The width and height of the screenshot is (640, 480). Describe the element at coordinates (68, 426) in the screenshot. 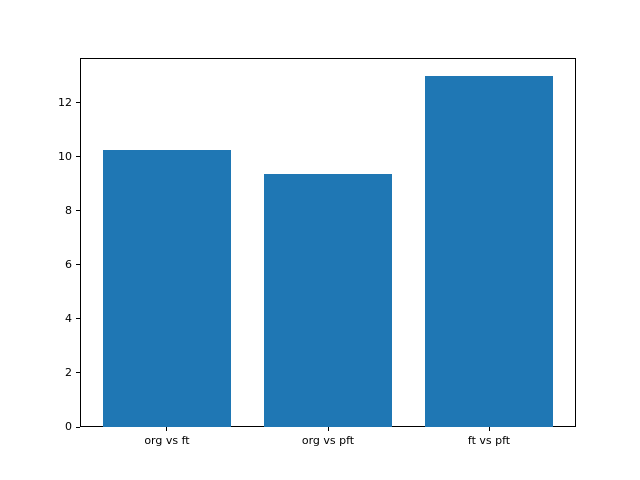

I see `y-tick-label: 0` at that location.